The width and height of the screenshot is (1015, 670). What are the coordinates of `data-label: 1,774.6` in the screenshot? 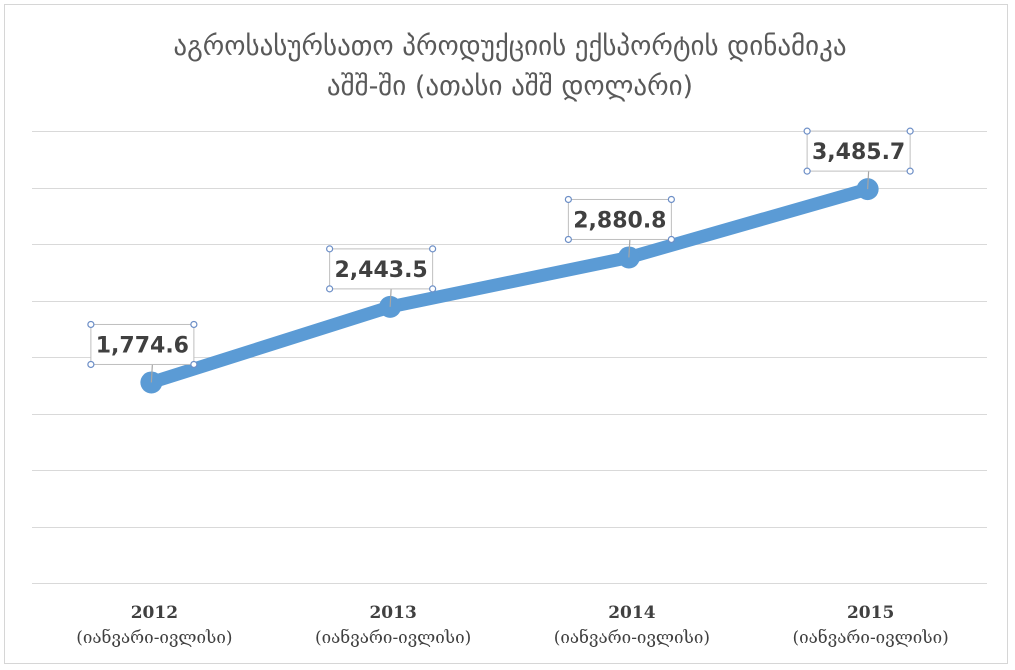 It's located at (142, 345).